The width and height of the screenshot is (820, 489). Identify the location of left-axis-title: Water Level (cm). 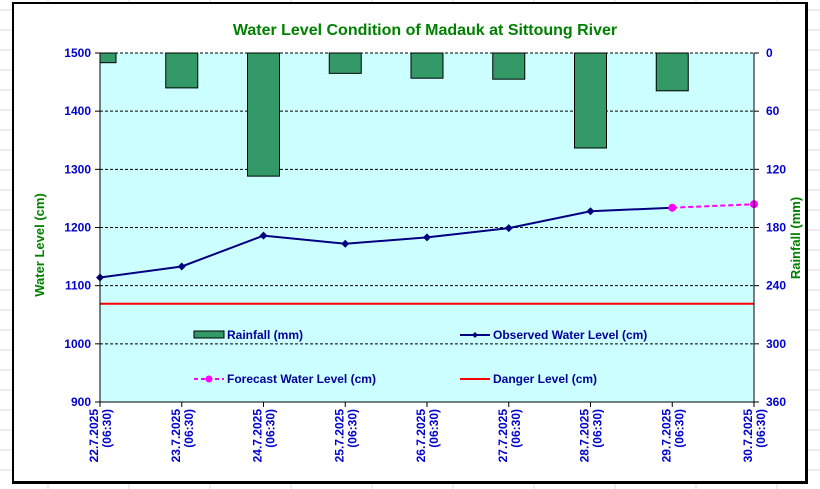
(39, 245).